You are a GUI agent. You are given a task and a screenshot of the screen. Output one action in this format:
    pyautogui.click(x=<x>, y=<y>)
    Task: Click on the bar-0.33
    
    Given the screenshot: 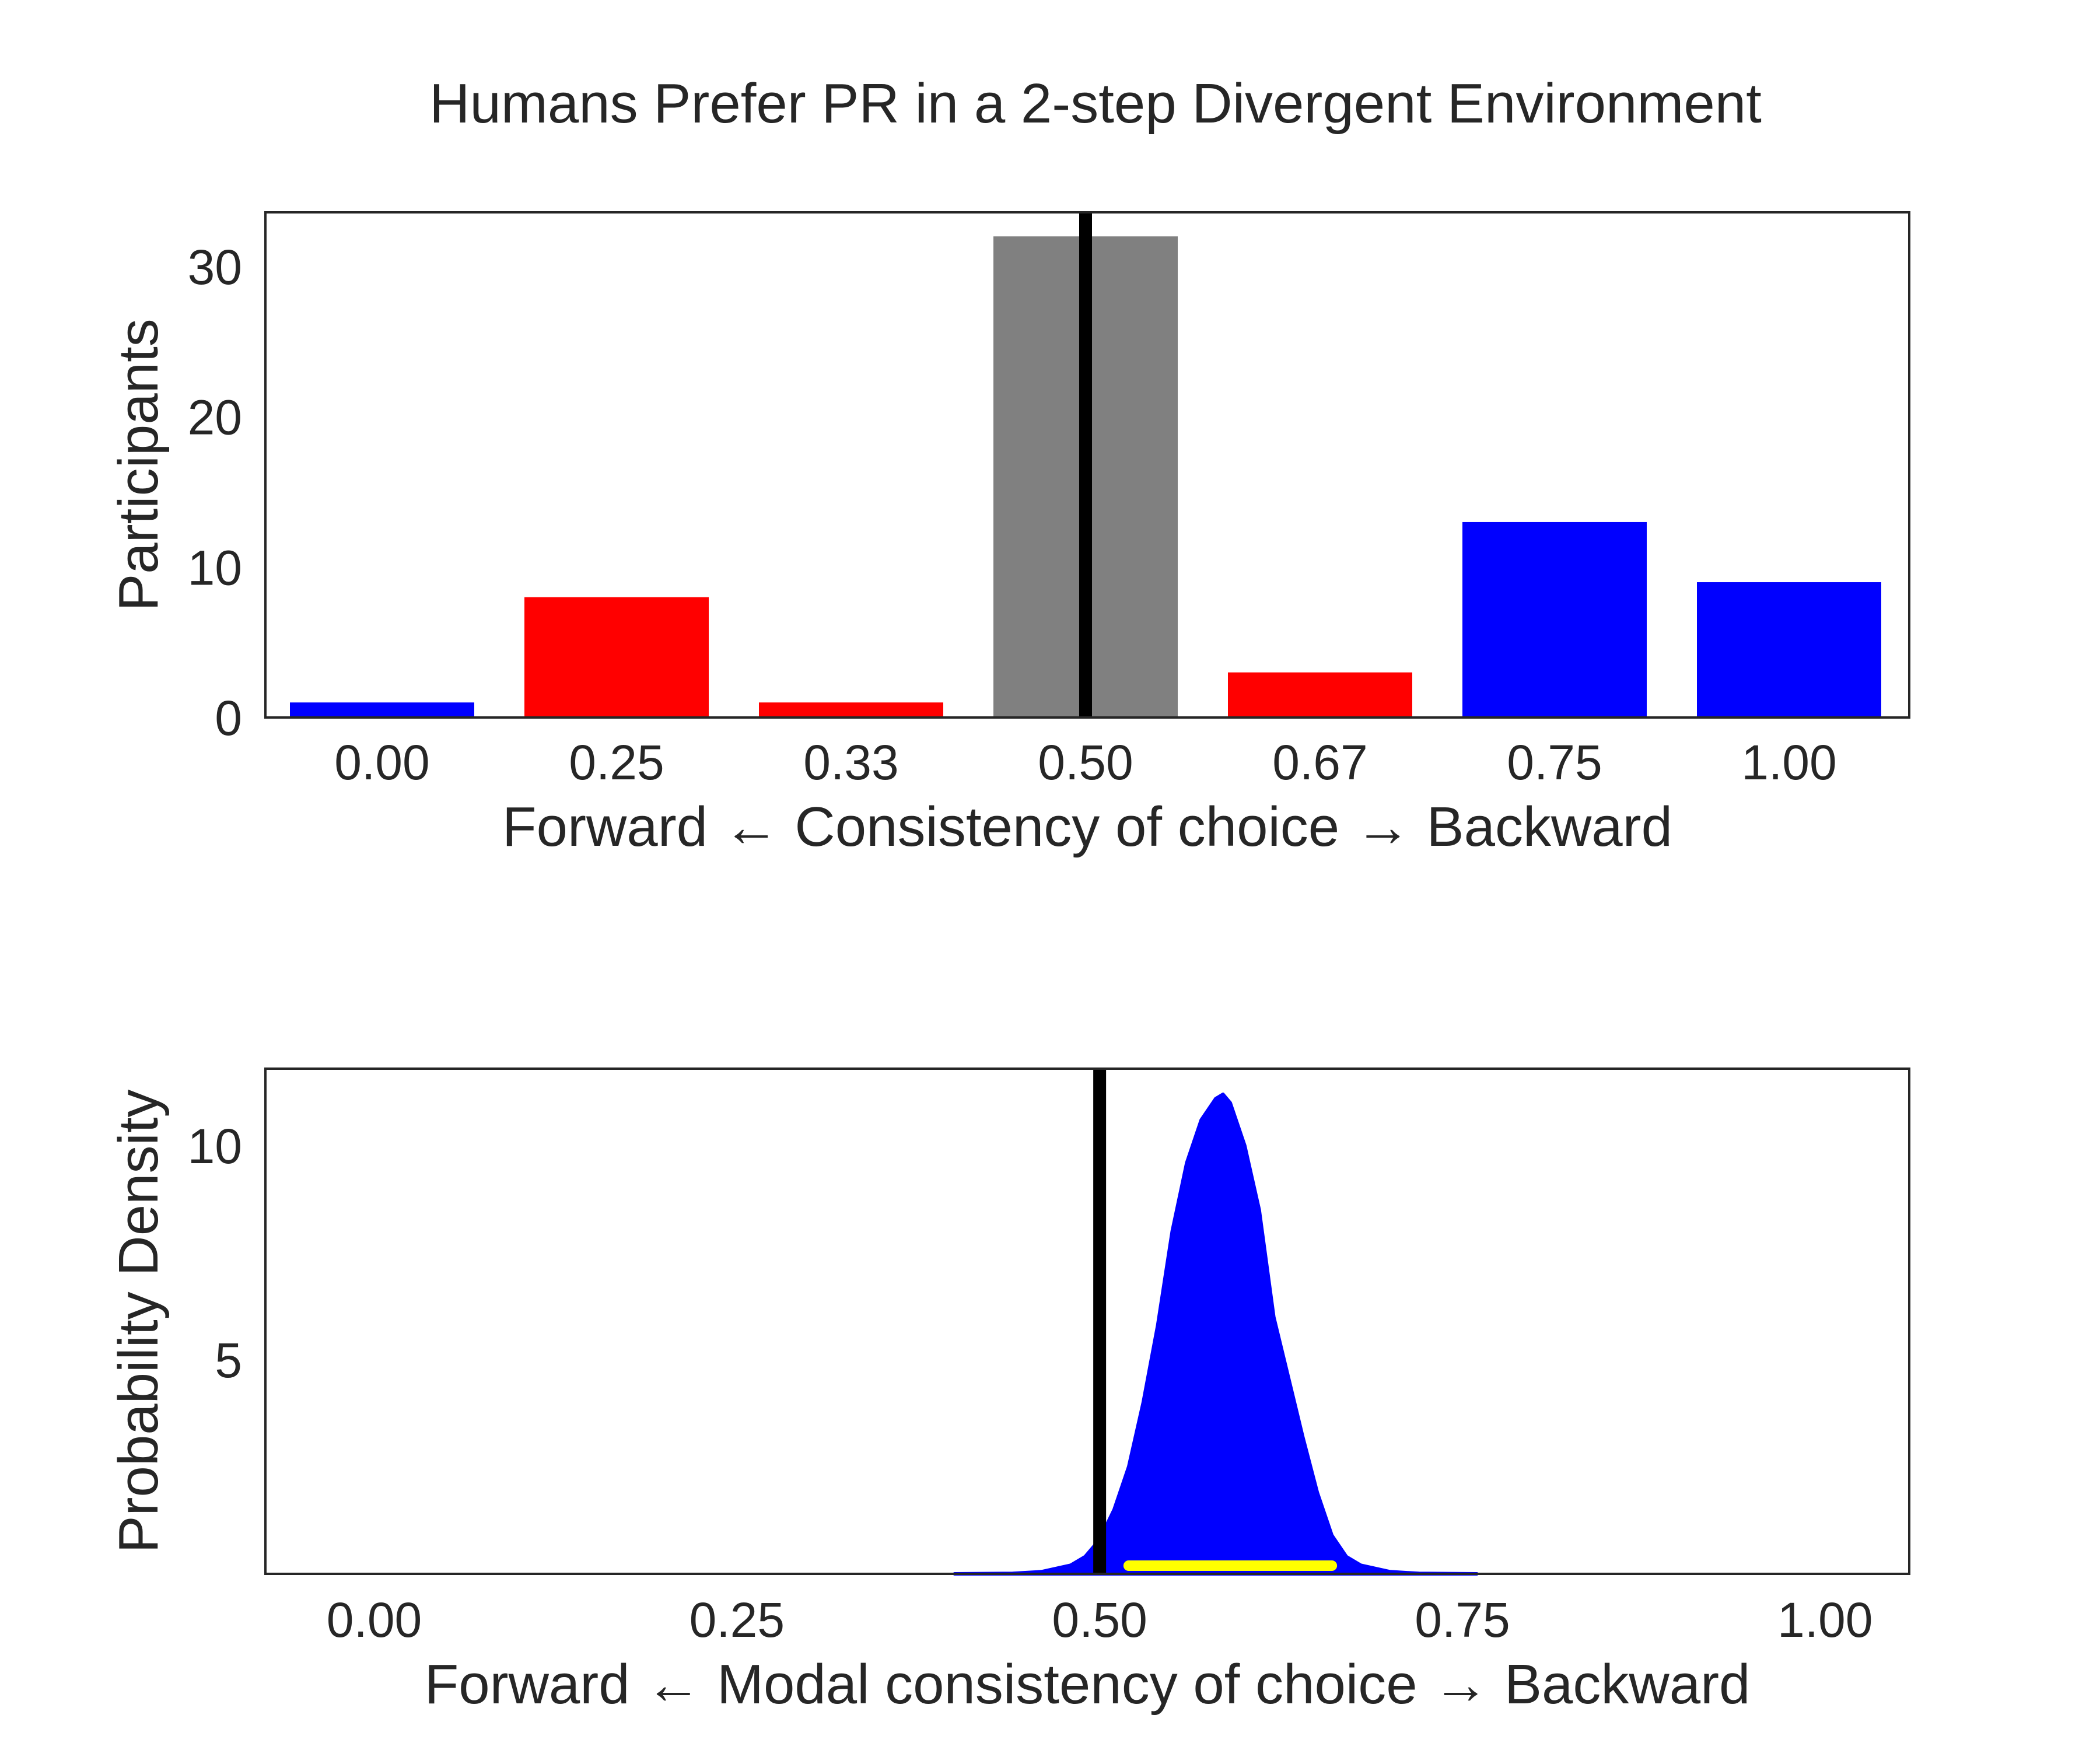 What is the action you would take?
    pyautogui.click(x=851, y=710)
    